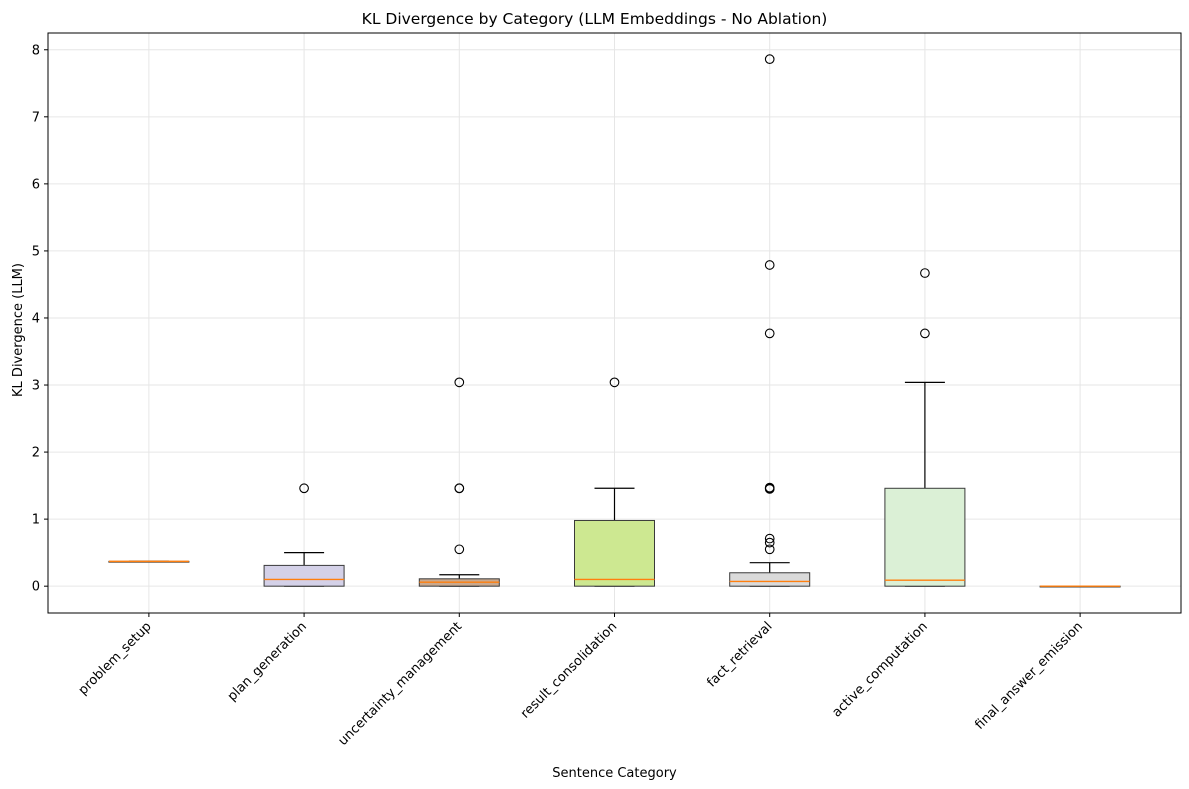 The image size is (1189, 789). What do you see at coordinates (401, 684) in the screenshot?
I see `x-tick-label: uncertainty_management` at bounding box center [401, 684].